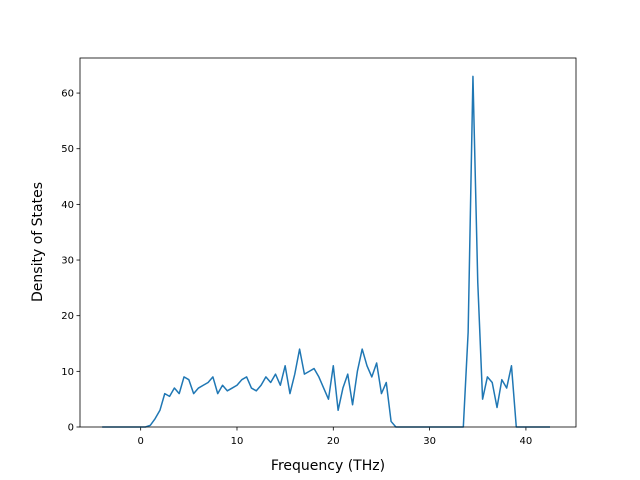 This screenshot has width=640, height=480. Describe the element at coordinates (333, 441) in the screenshot. I see `x-tick-label: 20` at that location.